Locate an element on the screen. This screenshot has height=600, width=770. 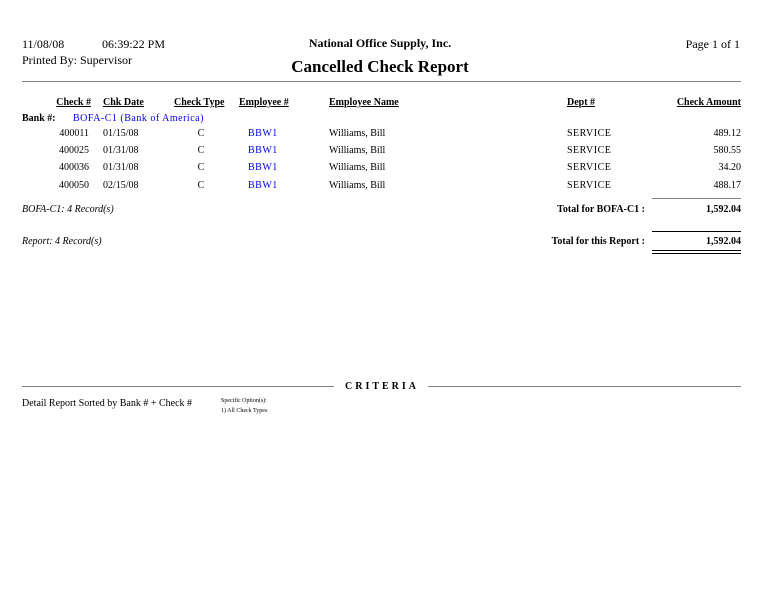
col-chk-date: Chk Date is located at coordinates (123, 102).